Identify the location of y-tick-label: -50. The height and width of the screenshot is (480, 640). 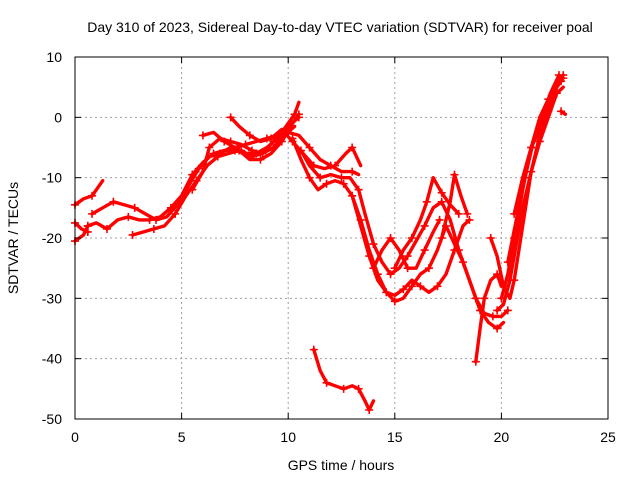
(52, 419).